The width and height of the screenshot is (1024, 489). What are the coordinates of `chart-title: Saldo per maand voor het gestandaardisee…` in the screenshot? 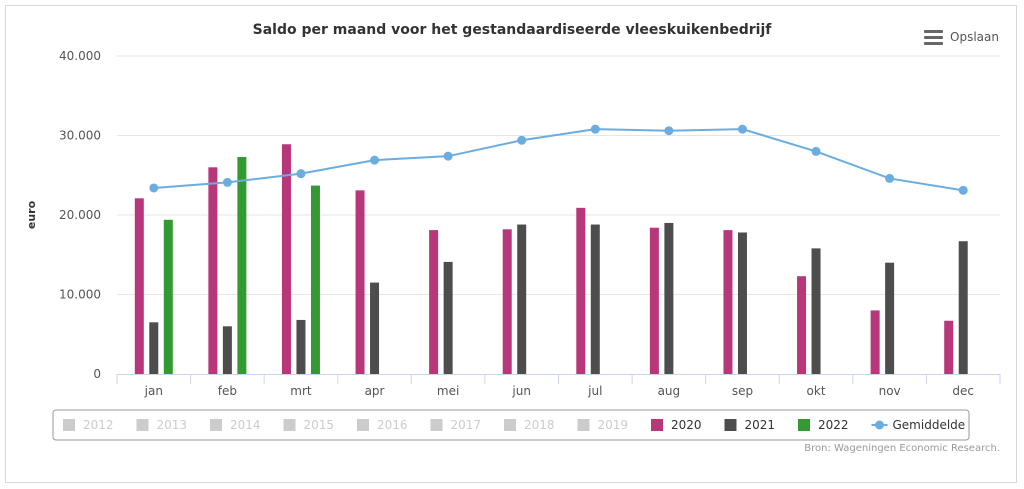 It's located at (513, 30).